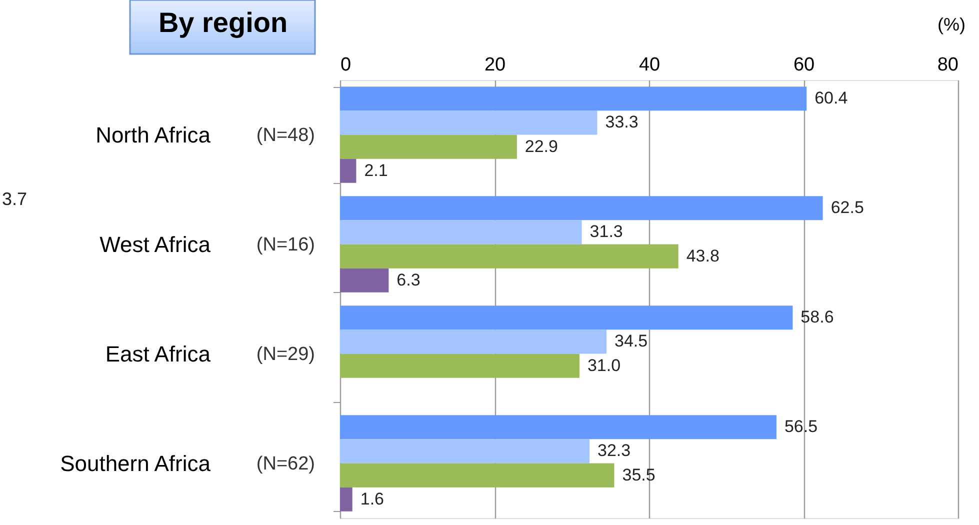 The image size is (979, 525). Describe the element at coordinates (285, 463) in the screenshot. I see `y2-tick-label: (N=62)` at that location.